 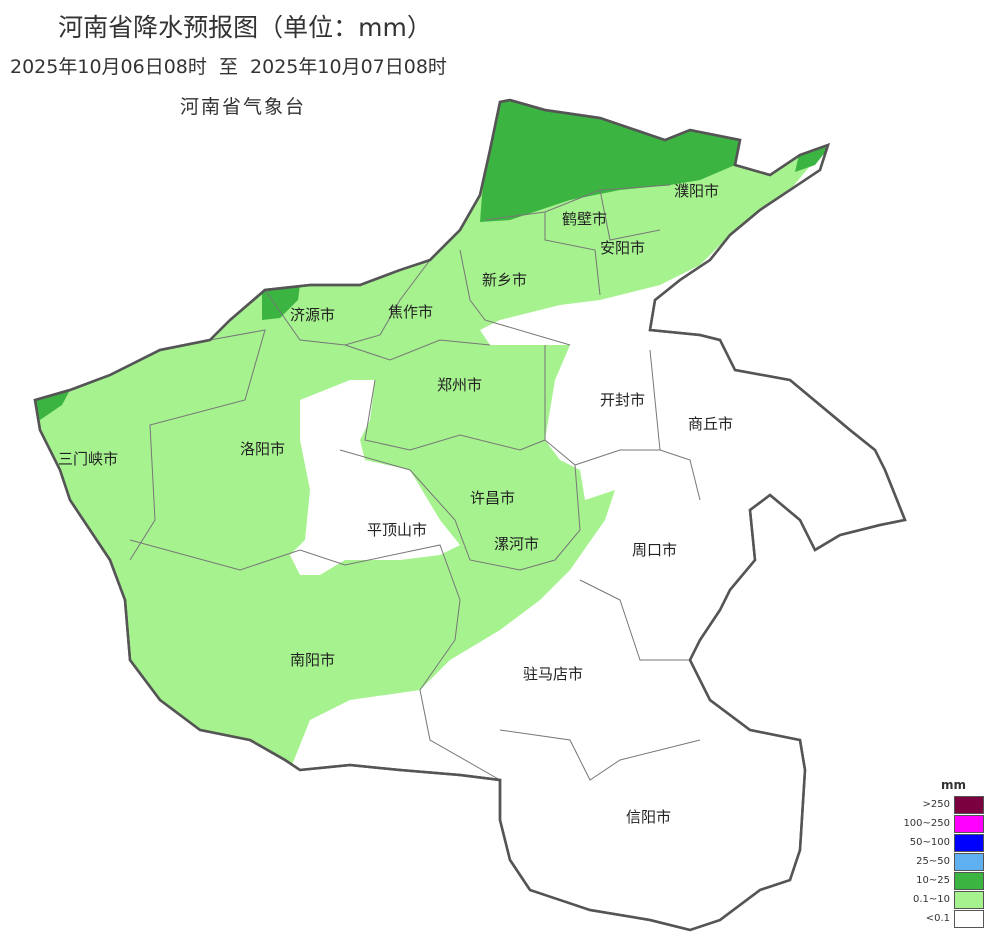 What do you see at coordinates (929, 842) in the screenshot?
I see `legend-label: 50~100` at bounding box center [929, 842].